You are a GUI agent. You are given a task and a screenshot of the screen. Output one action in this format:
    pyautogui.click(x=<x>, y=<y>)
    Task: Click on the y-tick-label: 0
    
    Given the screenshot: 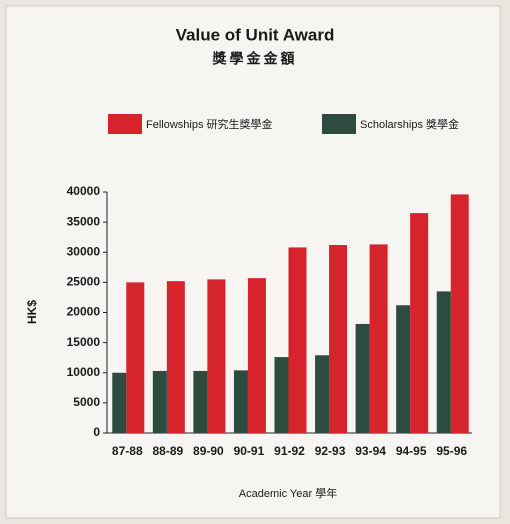 What is the action you would take?
    pyautogui.click(x=96, y=432)
    